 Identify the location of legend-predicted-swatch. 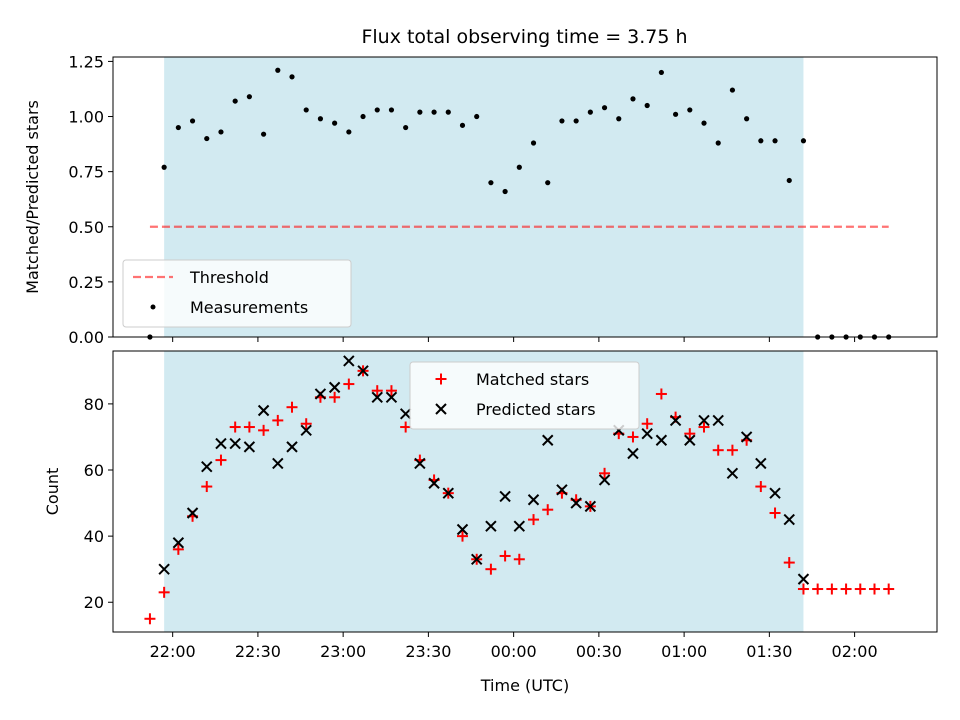
(441, 409).